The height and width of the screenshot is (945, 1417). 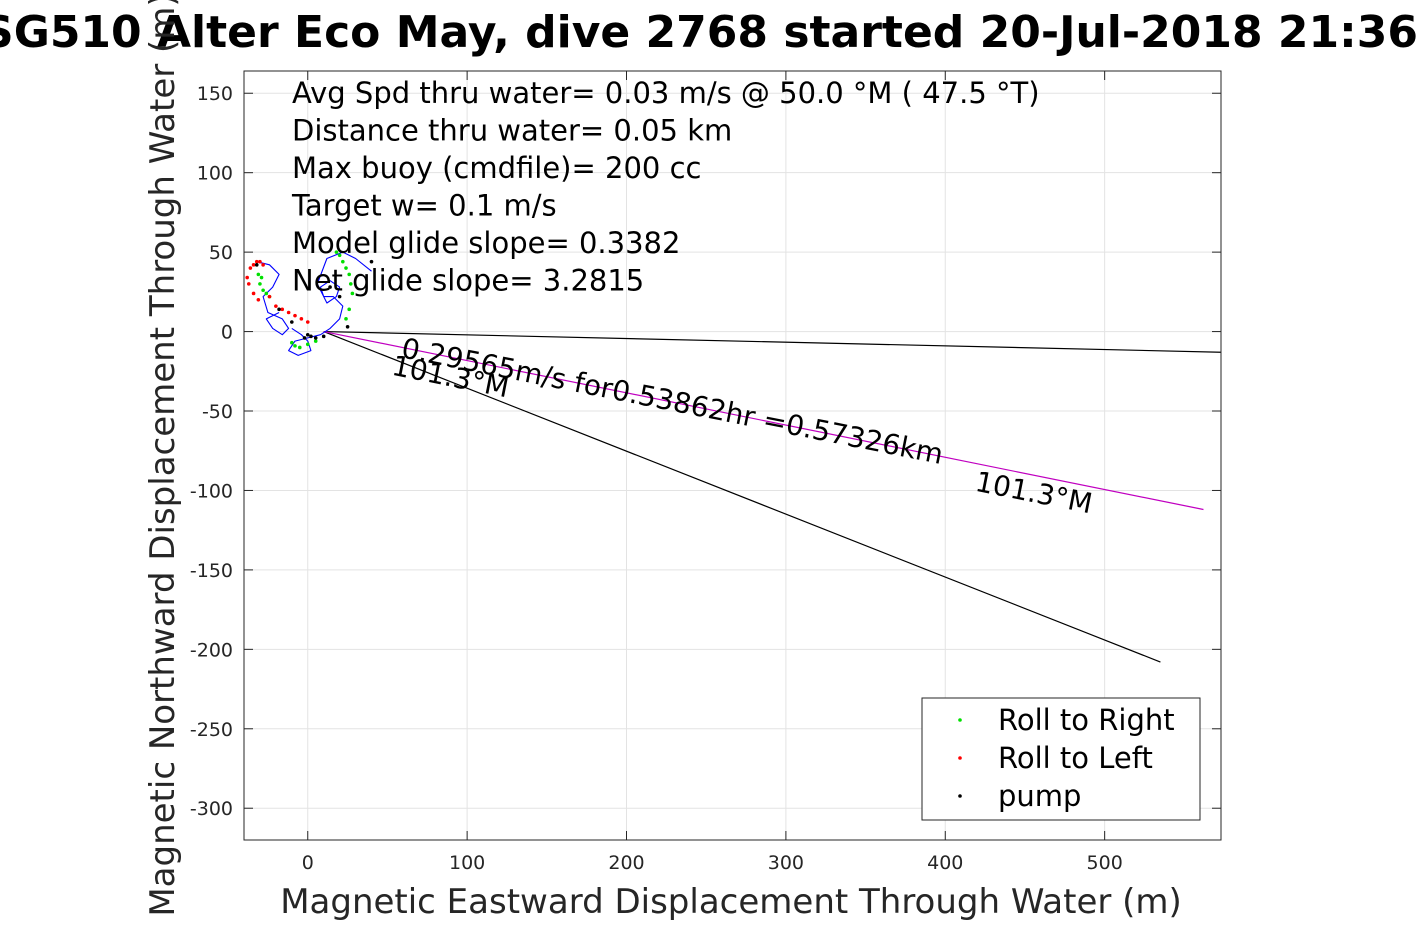 What do you see at coordinates (227, 333) in the screenshot?
I see `y-tick-label: 0` at bounding box center [227, 333].